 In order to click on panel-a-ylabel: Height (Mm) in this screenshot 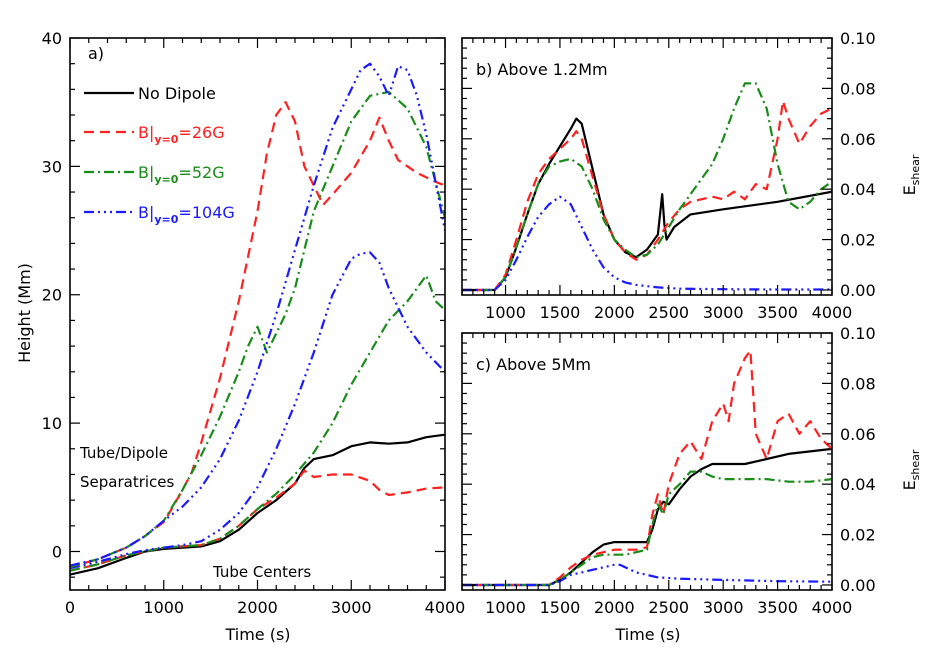, I will do `click(24, 313)`.